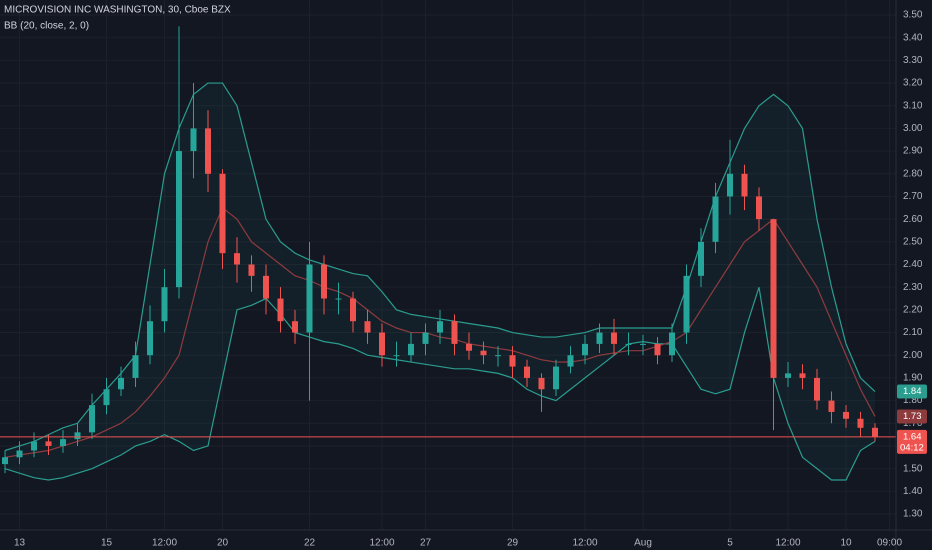 This screenshot has height=550, width=932. Describe the element at coordinates (20, 543) in the screenshot. I see `x-tick-label: 13` at that location.